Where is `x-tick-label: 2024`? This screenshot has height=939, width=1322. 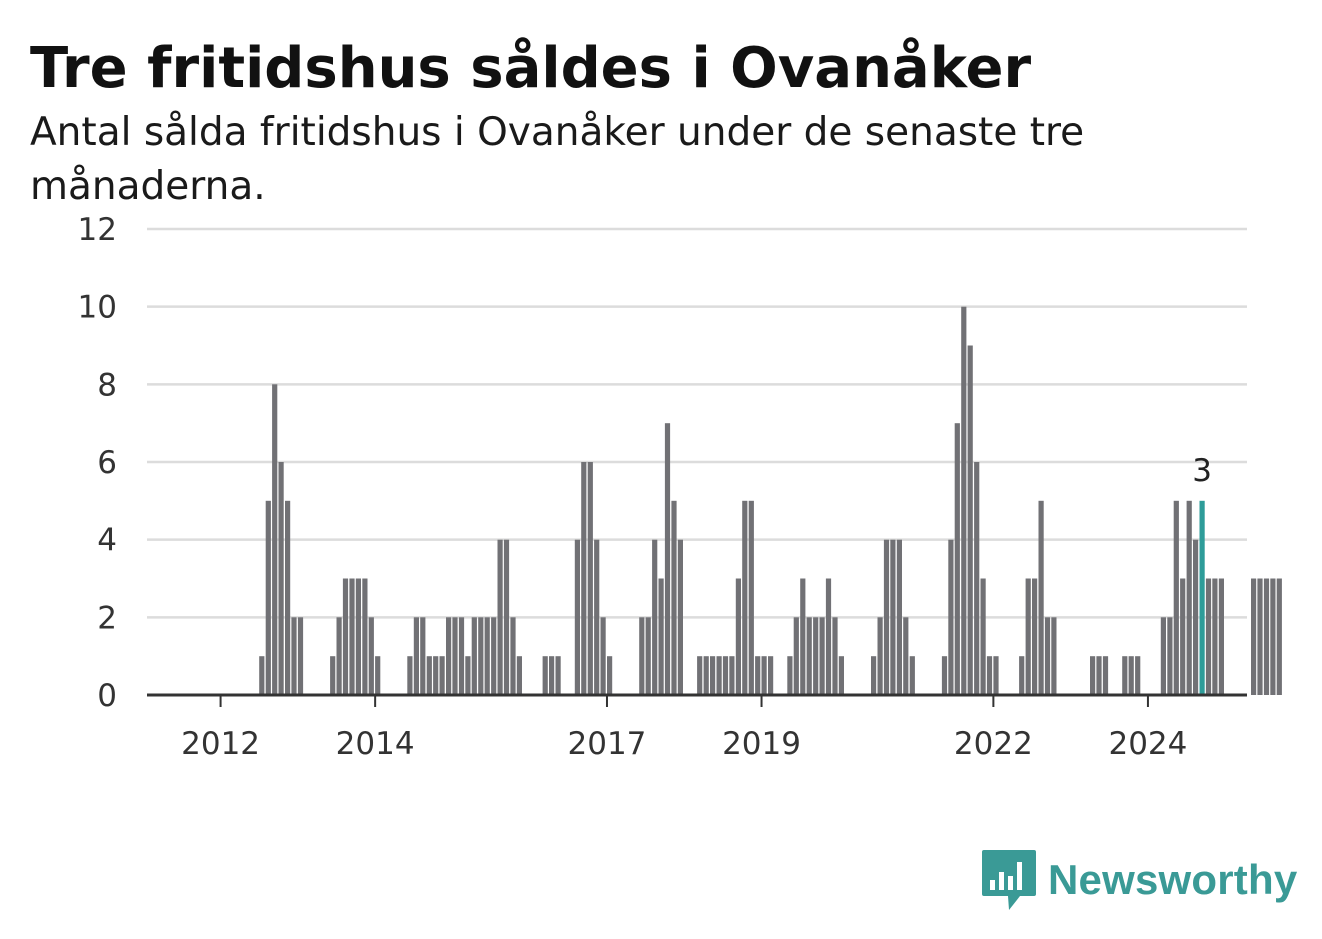
x-tick-label: 2024 is located at coordinates (1147, 744).